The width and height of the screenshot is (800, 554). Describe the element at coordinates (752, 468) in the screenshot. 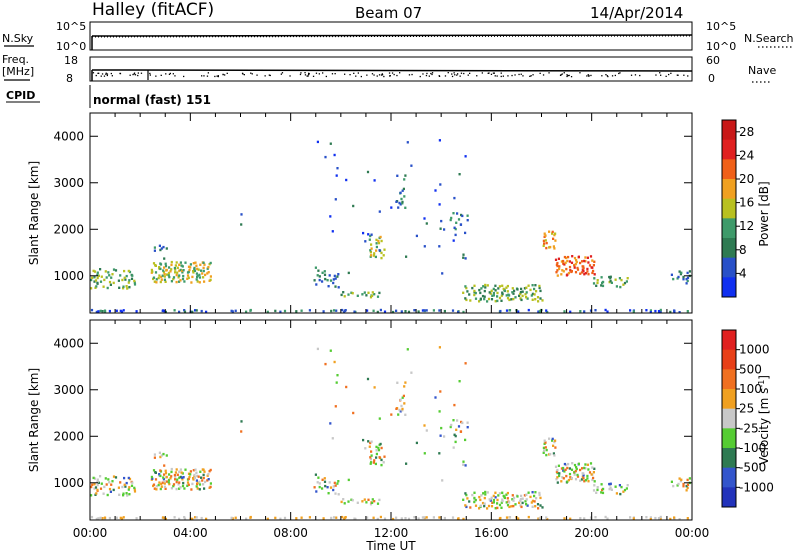

I see `colorbar-tick-label: -500` at that location.